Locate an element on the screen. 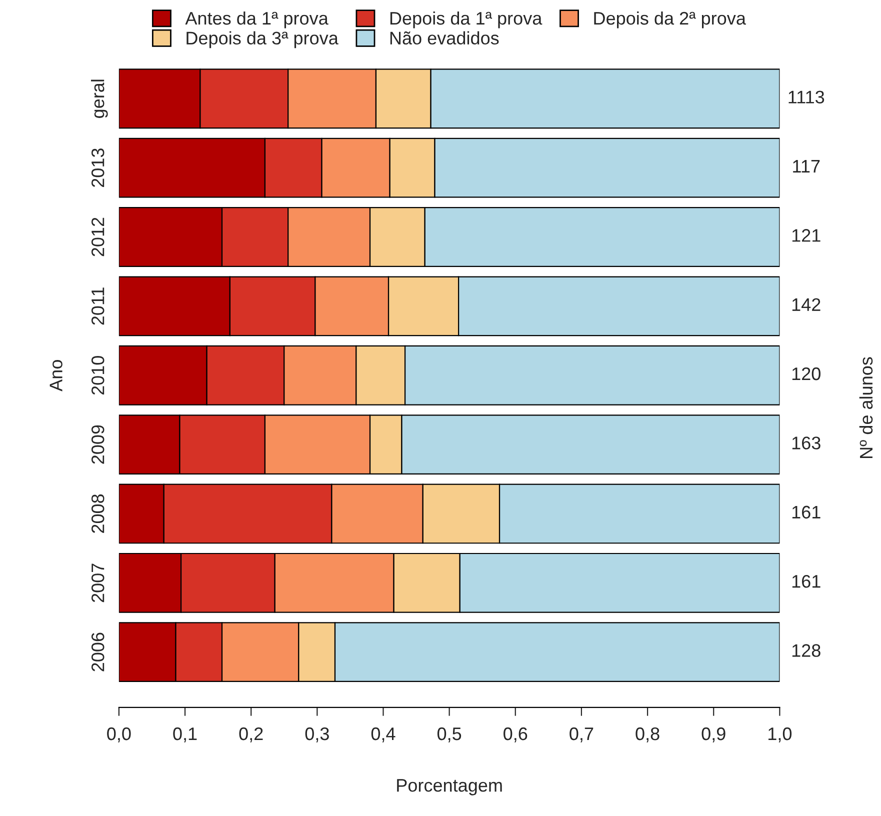 Image resolution: width=881 pixels, height=816 pixels. legend-label: Depois da 3ª prova is located at coordinates (262, 39).